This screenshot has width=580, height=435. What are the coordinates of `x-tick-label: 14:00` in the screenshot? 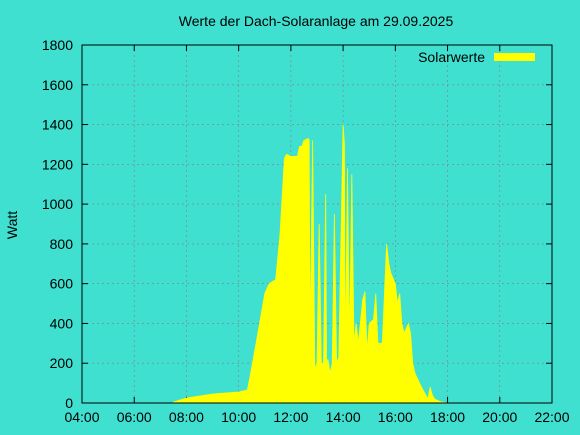 It's located at (343, 417).